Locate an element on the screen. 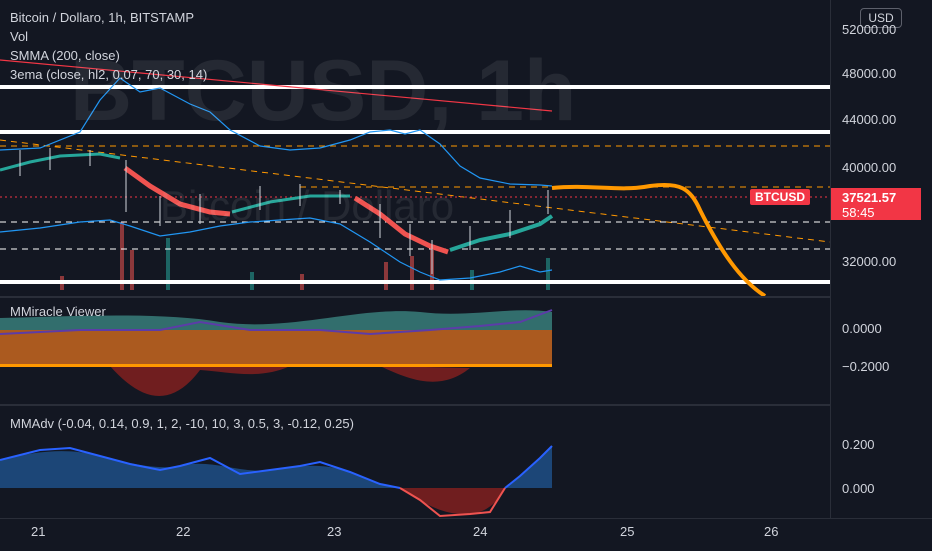 The image size is (932, 551). mmadv-axis-label: 0.000 is located at coordinates (858, 488).